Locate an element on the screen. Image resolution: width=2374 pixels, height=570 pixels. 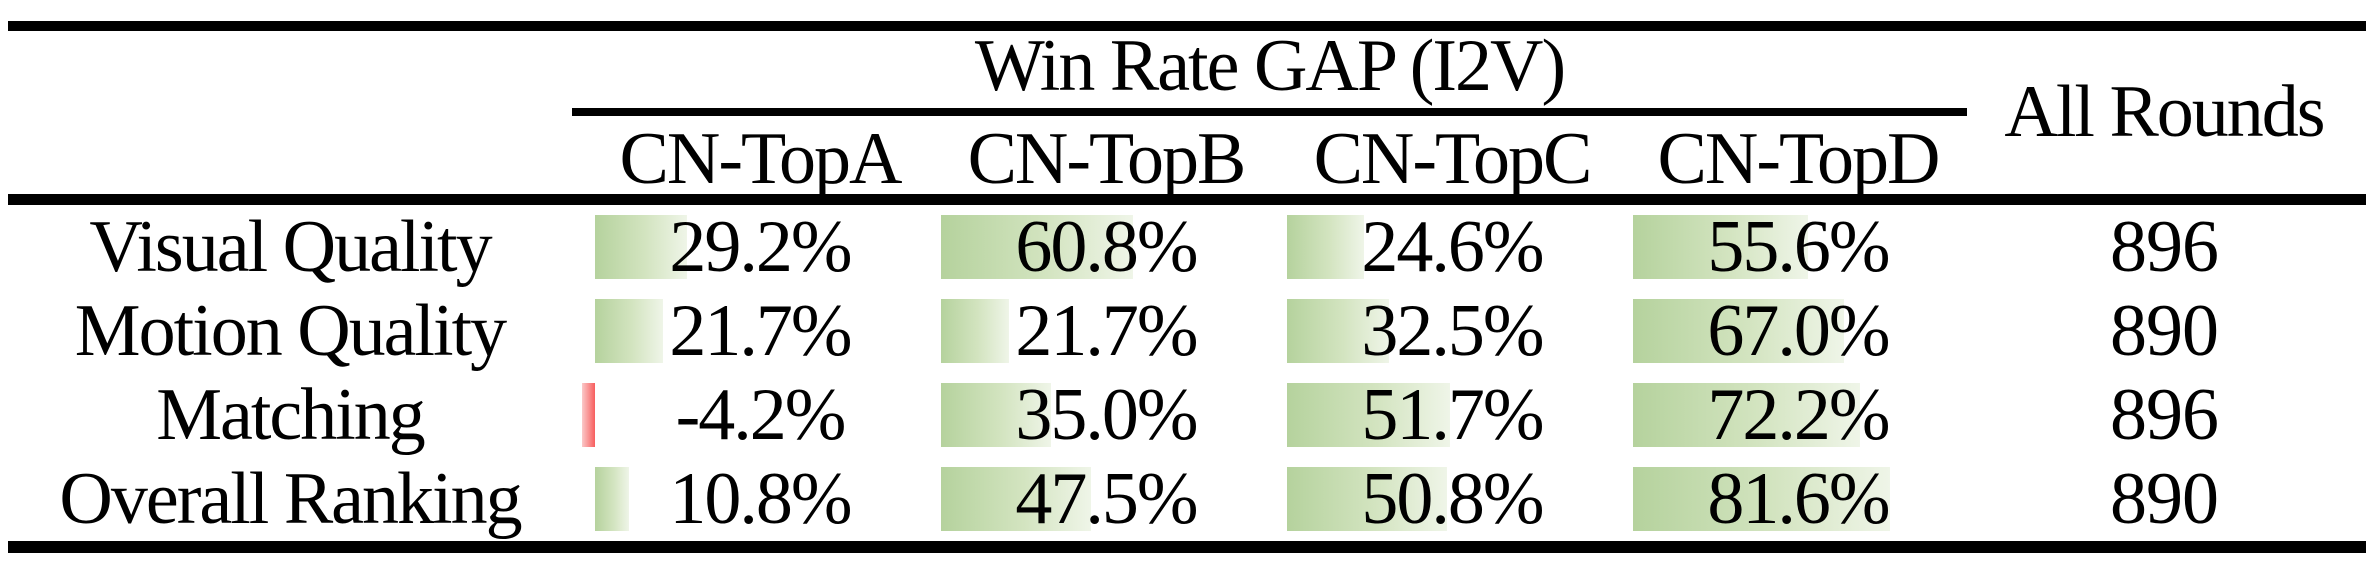
table-cell: 35.0% is located at coordinates (1106, 415).